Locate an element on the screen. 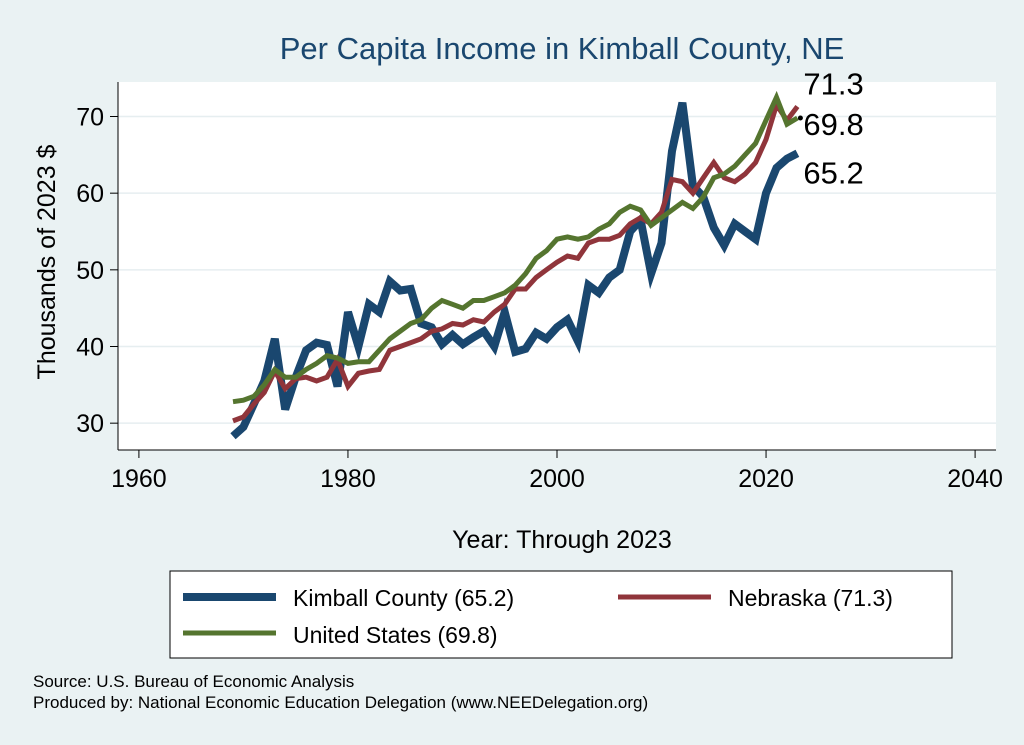 The width and height of the screenshot is (1024, 745). x-tick-label: 2040 is located at coordinates (975, 479).